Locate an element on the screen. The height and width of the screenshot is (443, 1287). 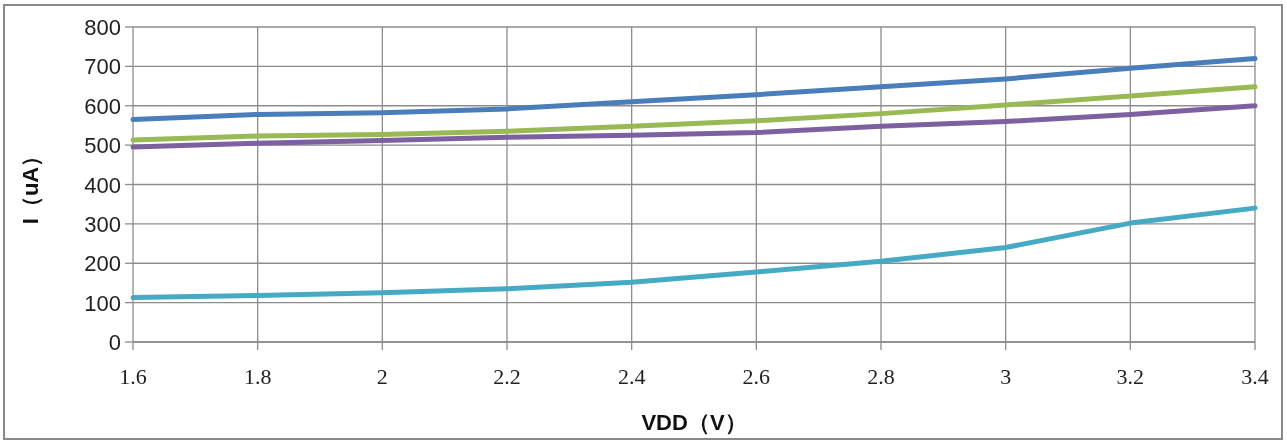
x-tick-label: 1.8 is located at coordinates (257, 376).